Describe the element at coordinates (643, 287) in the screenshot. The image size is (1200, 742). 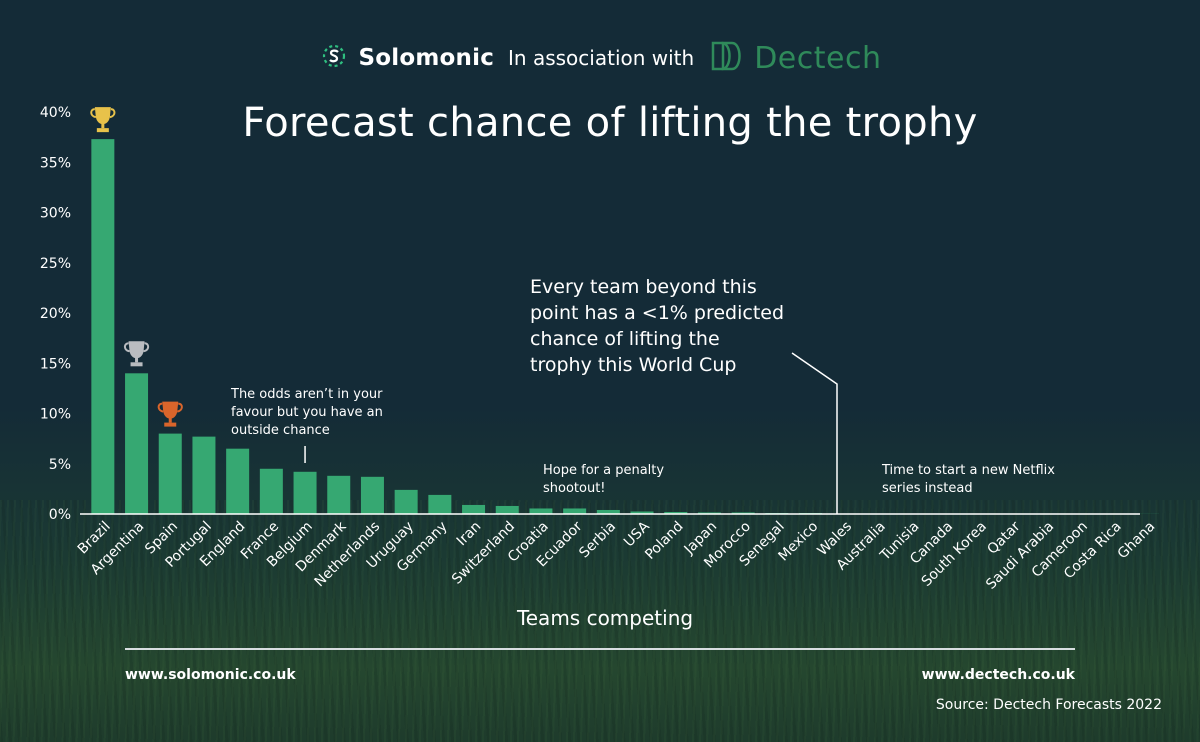
I see `annotation-line: Every team beyond this` at that location.